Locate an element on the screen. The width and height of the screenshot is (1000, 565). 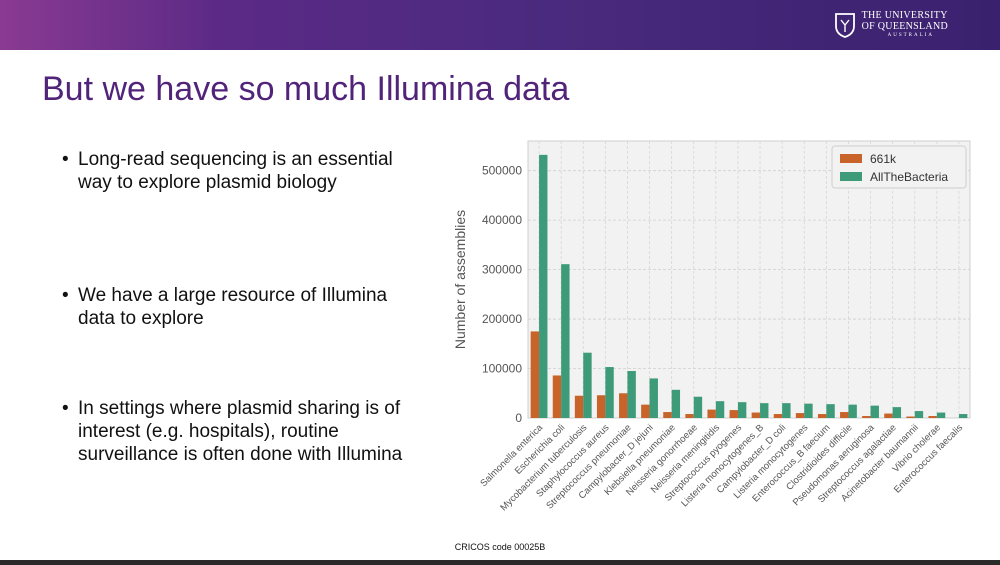
bottom-rule is located at coordinates (500, 562).